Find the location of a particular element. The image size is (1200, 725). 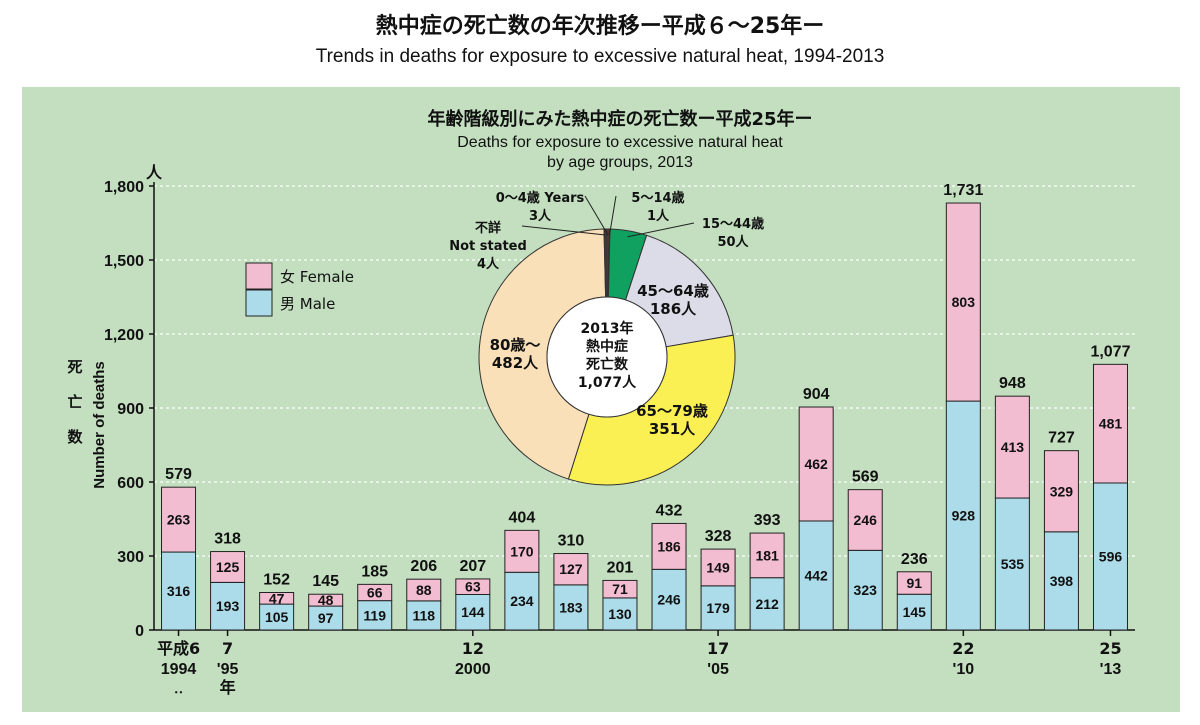

y-tick-label: 1,500 is located at coordinates (124, 261).